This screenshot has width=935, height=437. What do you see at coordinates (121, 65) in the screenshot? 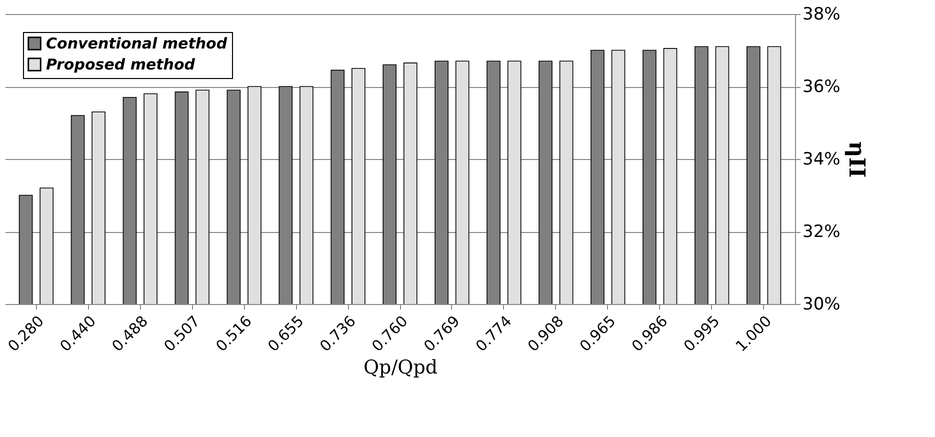
I see `legend-label: Proposed method` at bounding box center [121, 65].